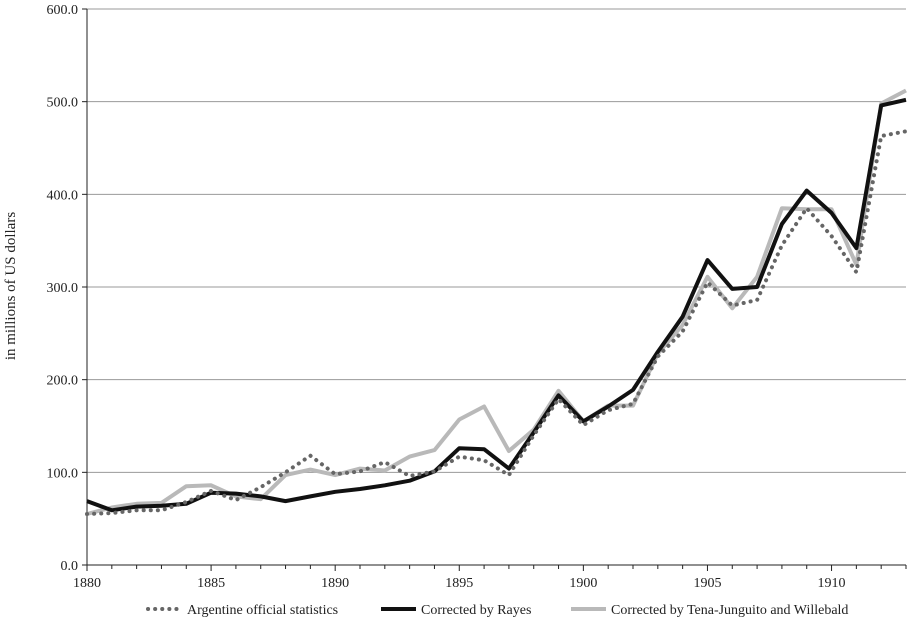 Image resolution: width=921 pixels, height=620 pixels. I want to click on y-tick-label-6: 600.0, so click(63, 10).